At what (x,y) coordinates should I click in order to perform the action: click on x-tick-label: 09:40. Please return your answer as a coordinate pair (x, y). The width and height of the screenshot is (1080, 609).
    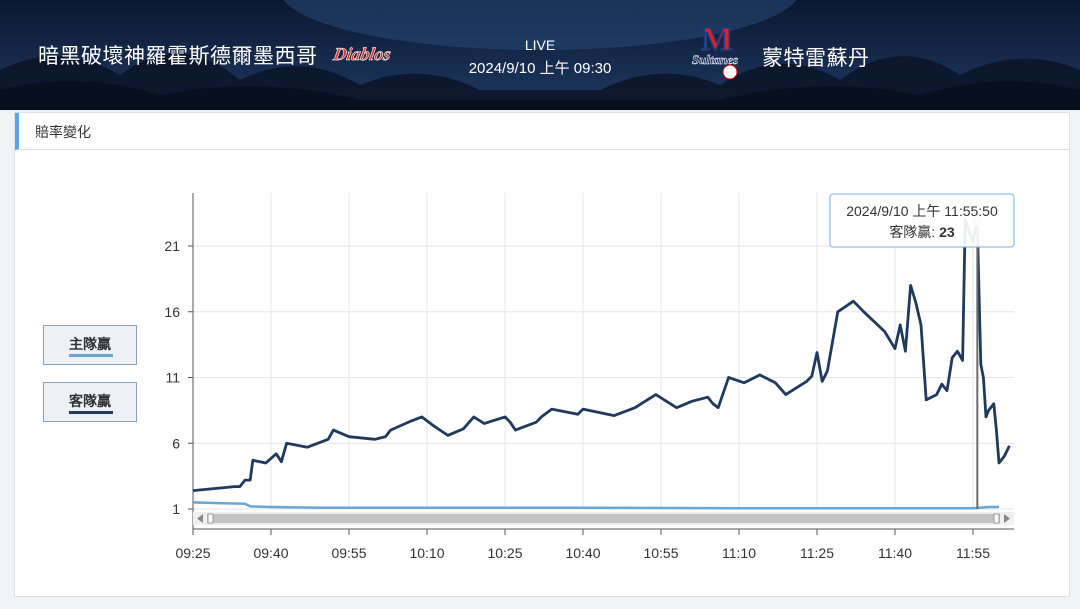
    Looking at the image, I should click on (270, 553).